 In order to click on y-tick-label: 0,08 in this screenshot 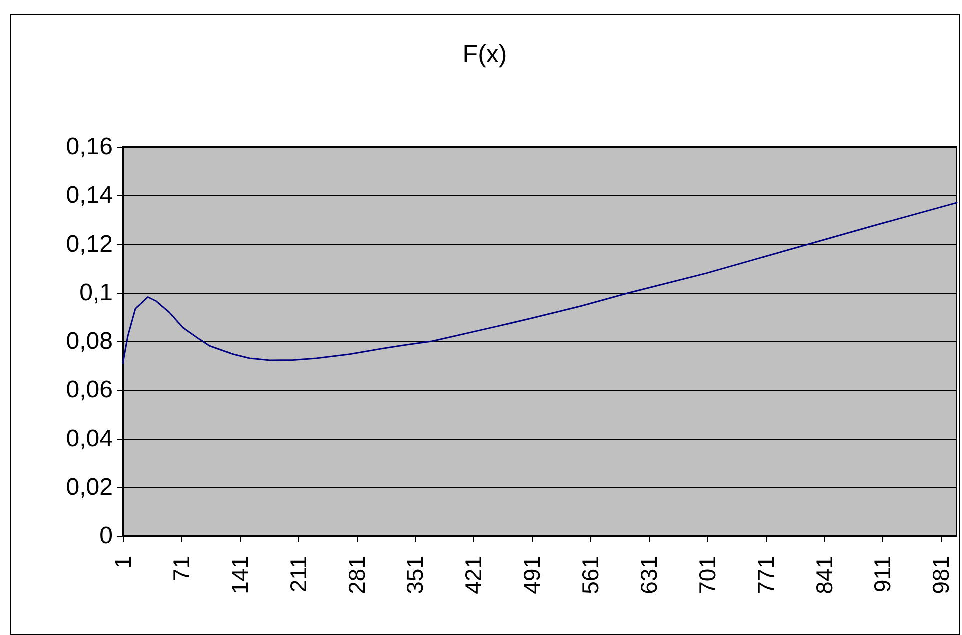, I will do `click(89, 341)`.